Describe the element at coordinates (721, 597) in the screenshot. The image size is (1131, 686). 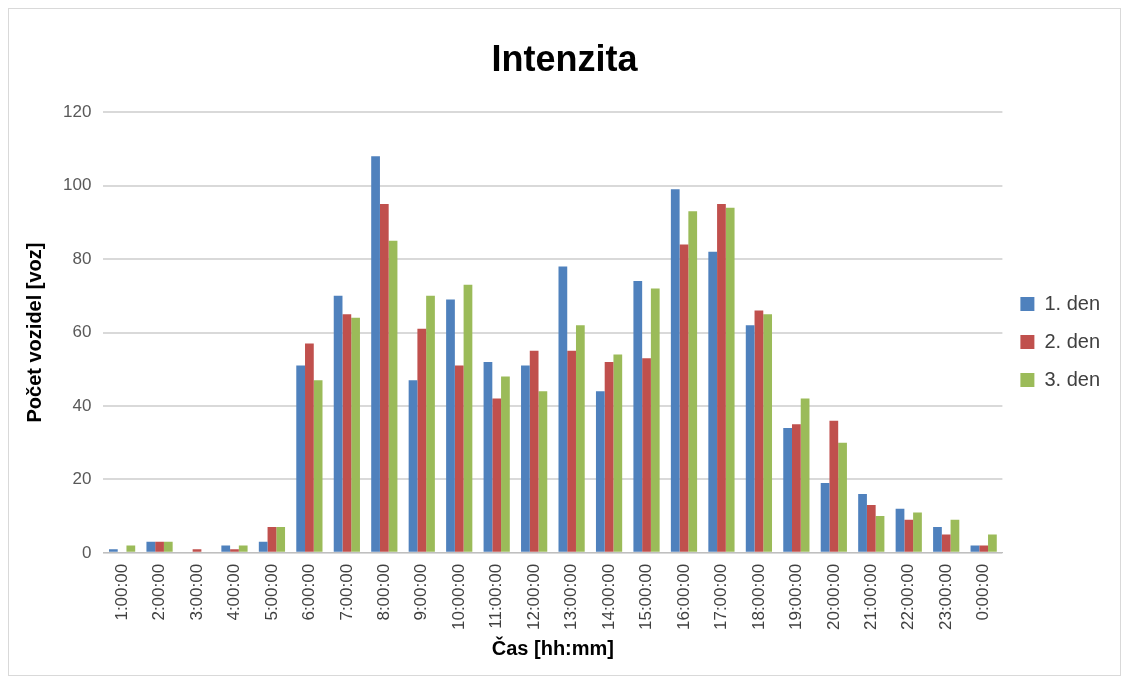
I see `x-tick-label: 17:00:00` at that location.